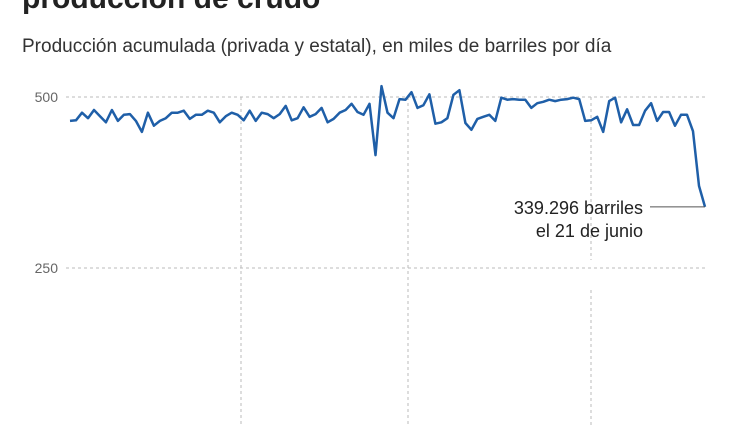  I want to click on annotation-text: 339.296 barriles, so click(578, 208).